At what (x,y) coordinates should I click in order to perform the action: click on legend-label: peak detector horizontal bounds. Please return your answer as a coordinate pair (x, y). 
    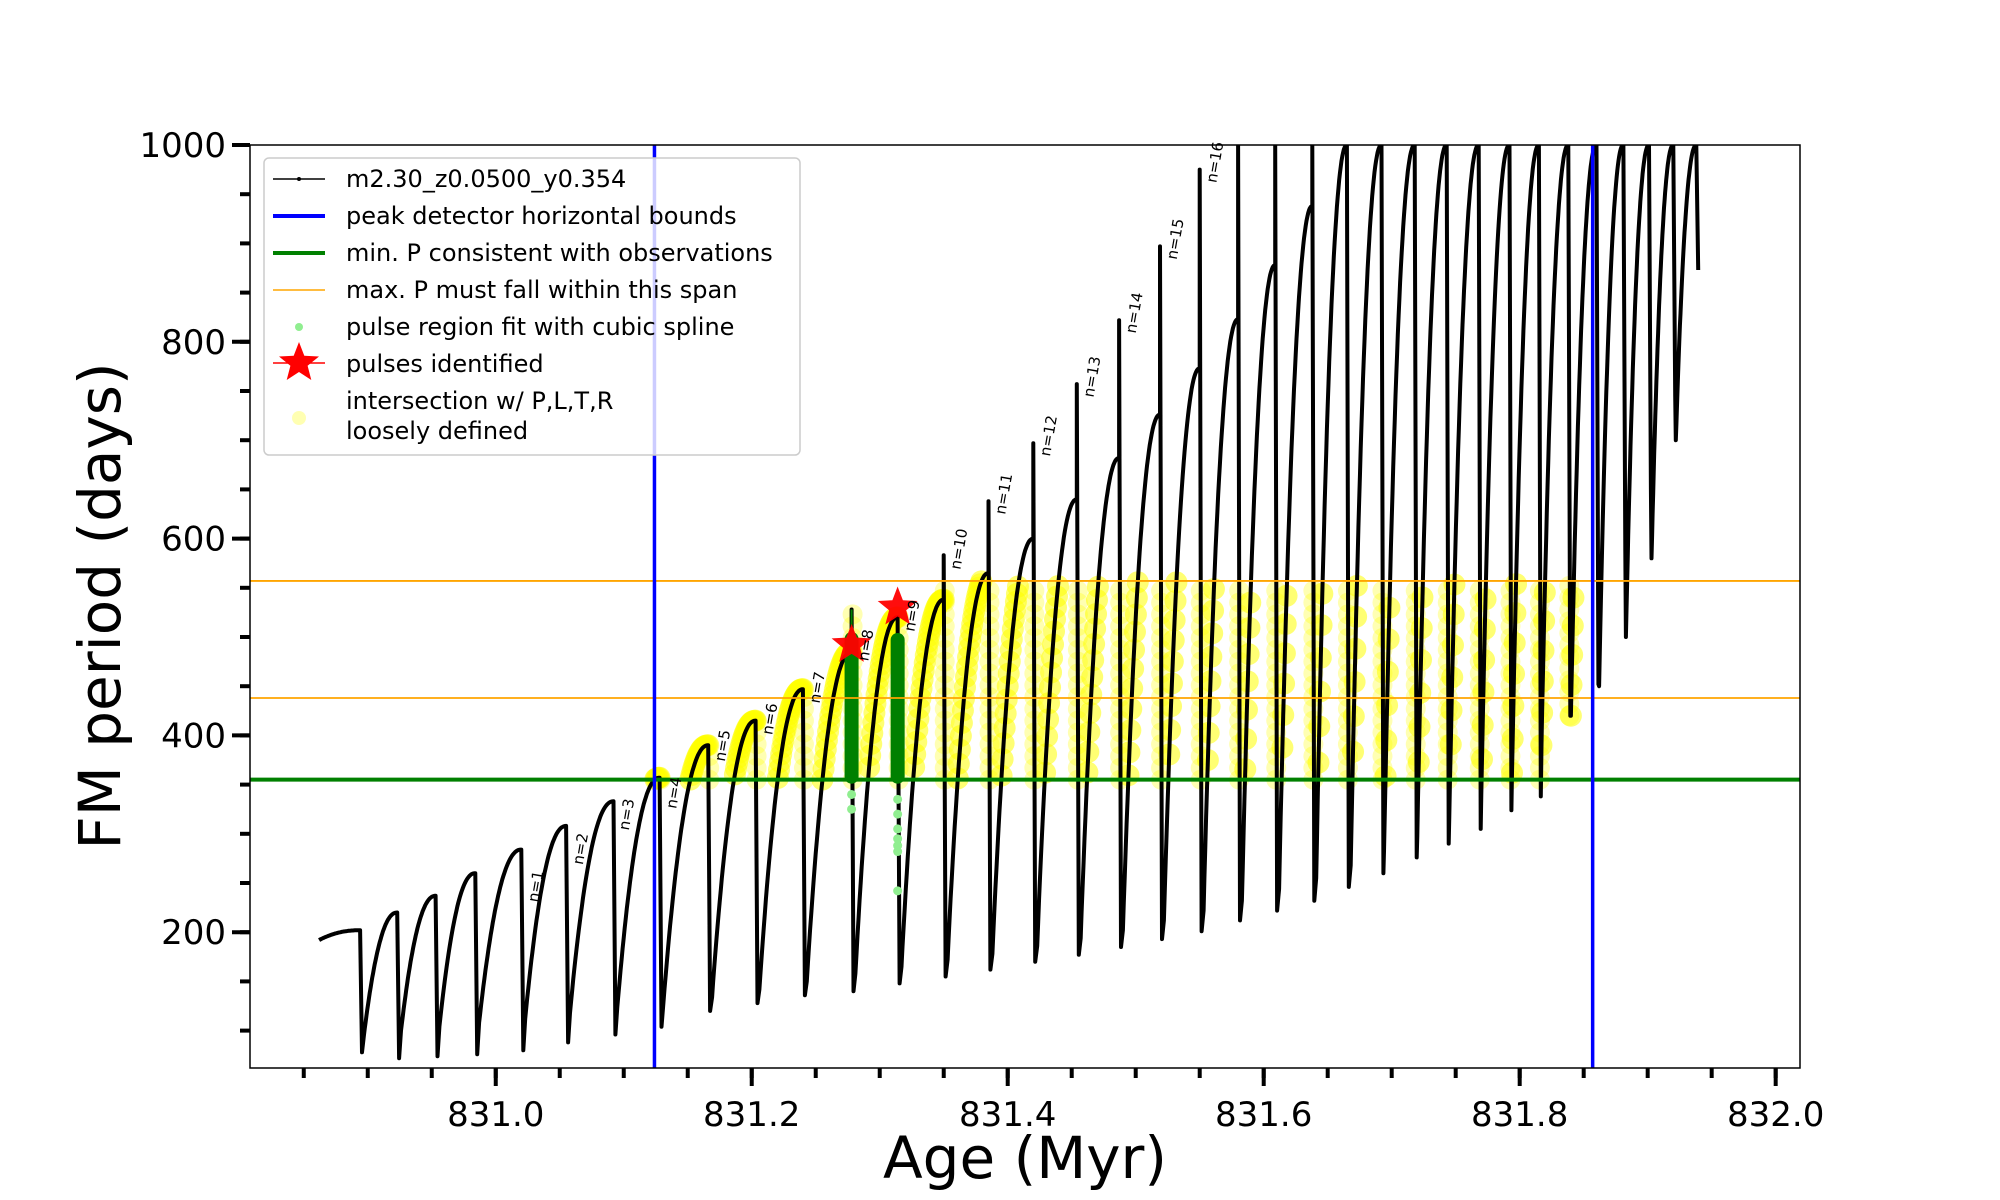
    Looking at the image, I should click on (541, 216).